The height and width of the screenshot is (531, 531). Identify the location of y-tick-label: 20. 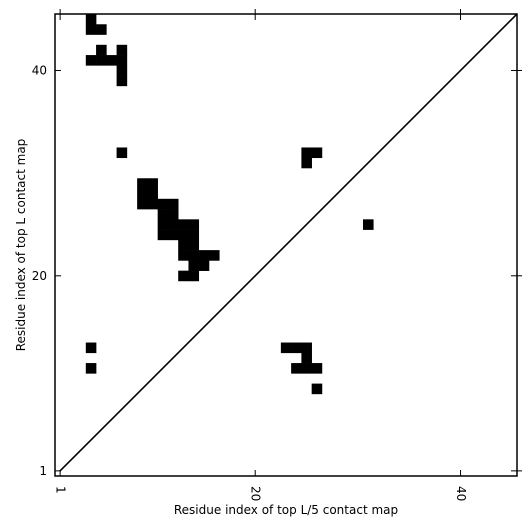
(39, 276).